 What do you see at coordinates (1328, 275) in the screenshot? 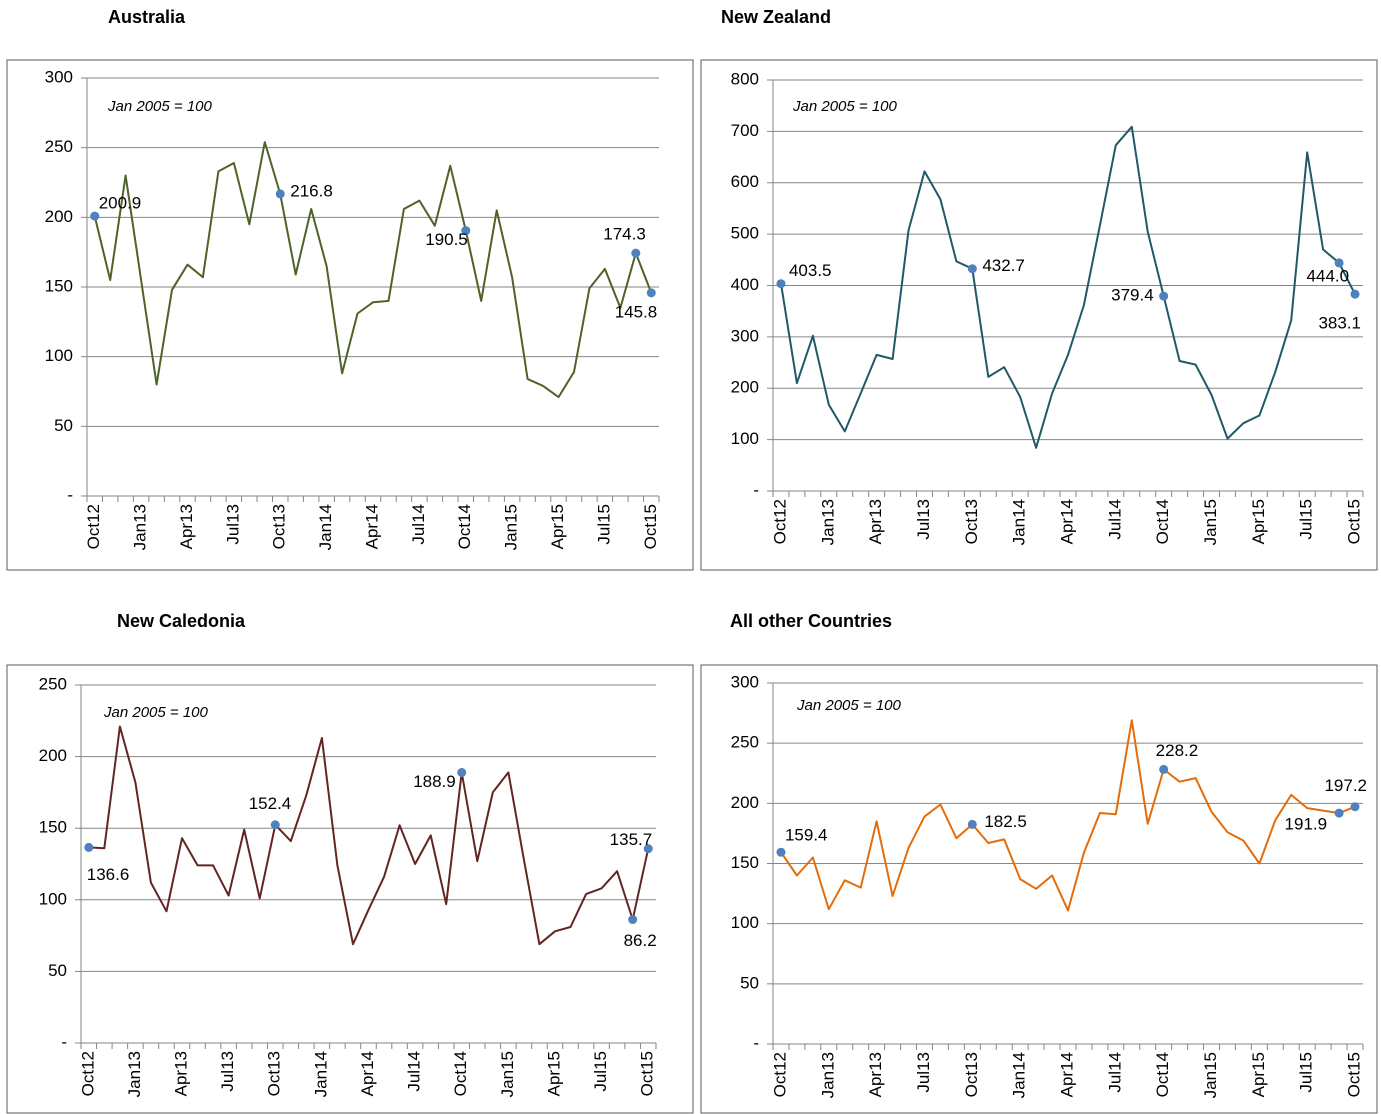
I see `data-label: 444.0` at bounding box center [1328, 275].